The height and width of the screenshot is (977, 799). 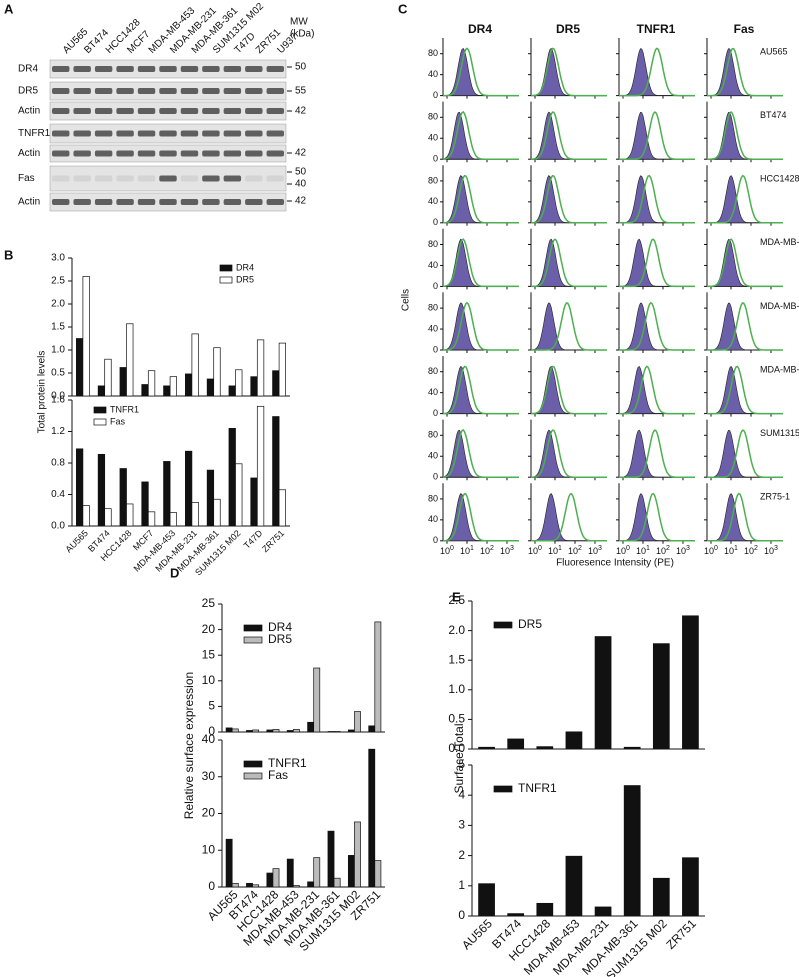 I want to click on x-tick-label: 10², so click(x=575, y=551).